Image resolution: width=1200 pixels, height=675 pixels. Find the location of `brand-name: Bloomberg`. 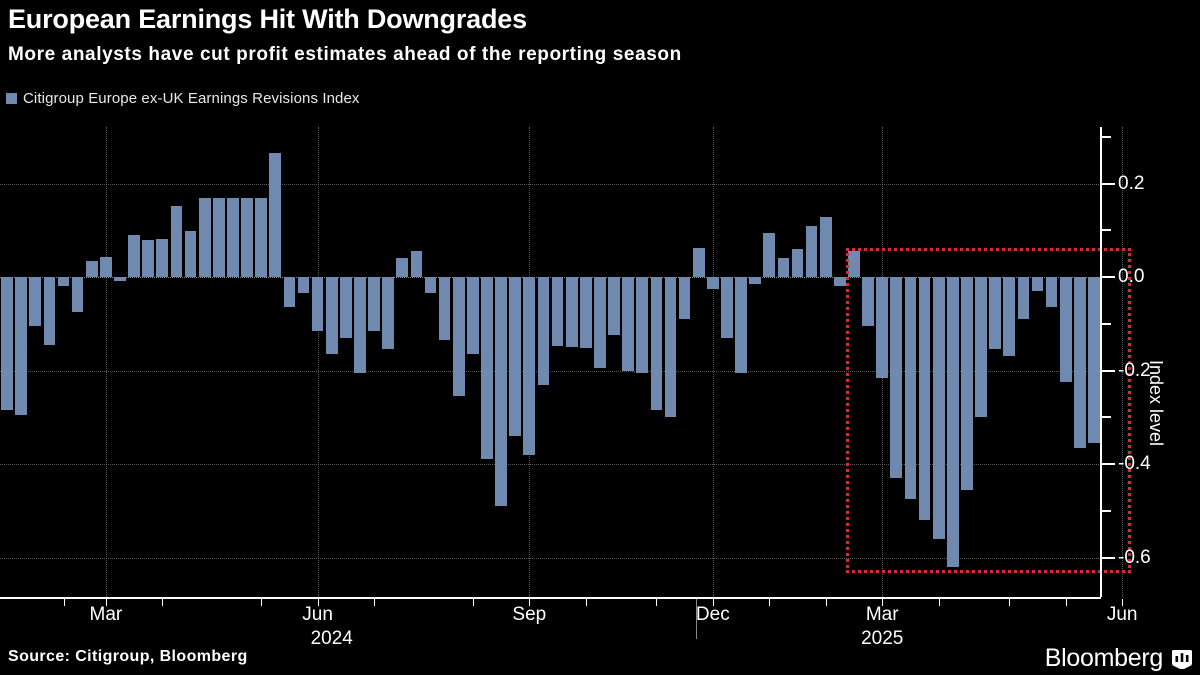

brand-name: Bloomberg is located at coordinates (1104, 658).